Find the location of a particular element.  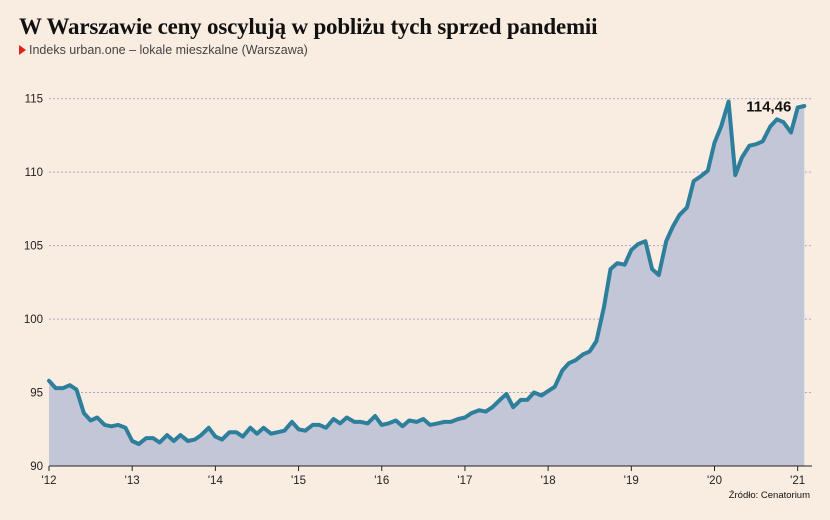

y-tick-label: 95 is located at coordinates (36, 394).